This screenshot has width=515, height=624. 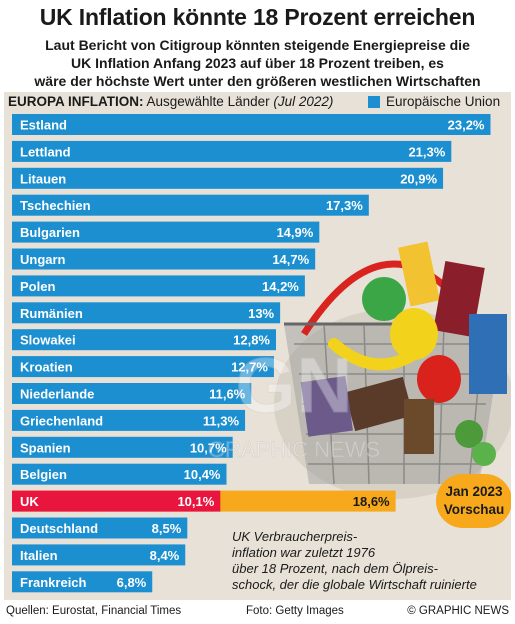 I want to click on bar-kroatien, so click(x=143, y=367).